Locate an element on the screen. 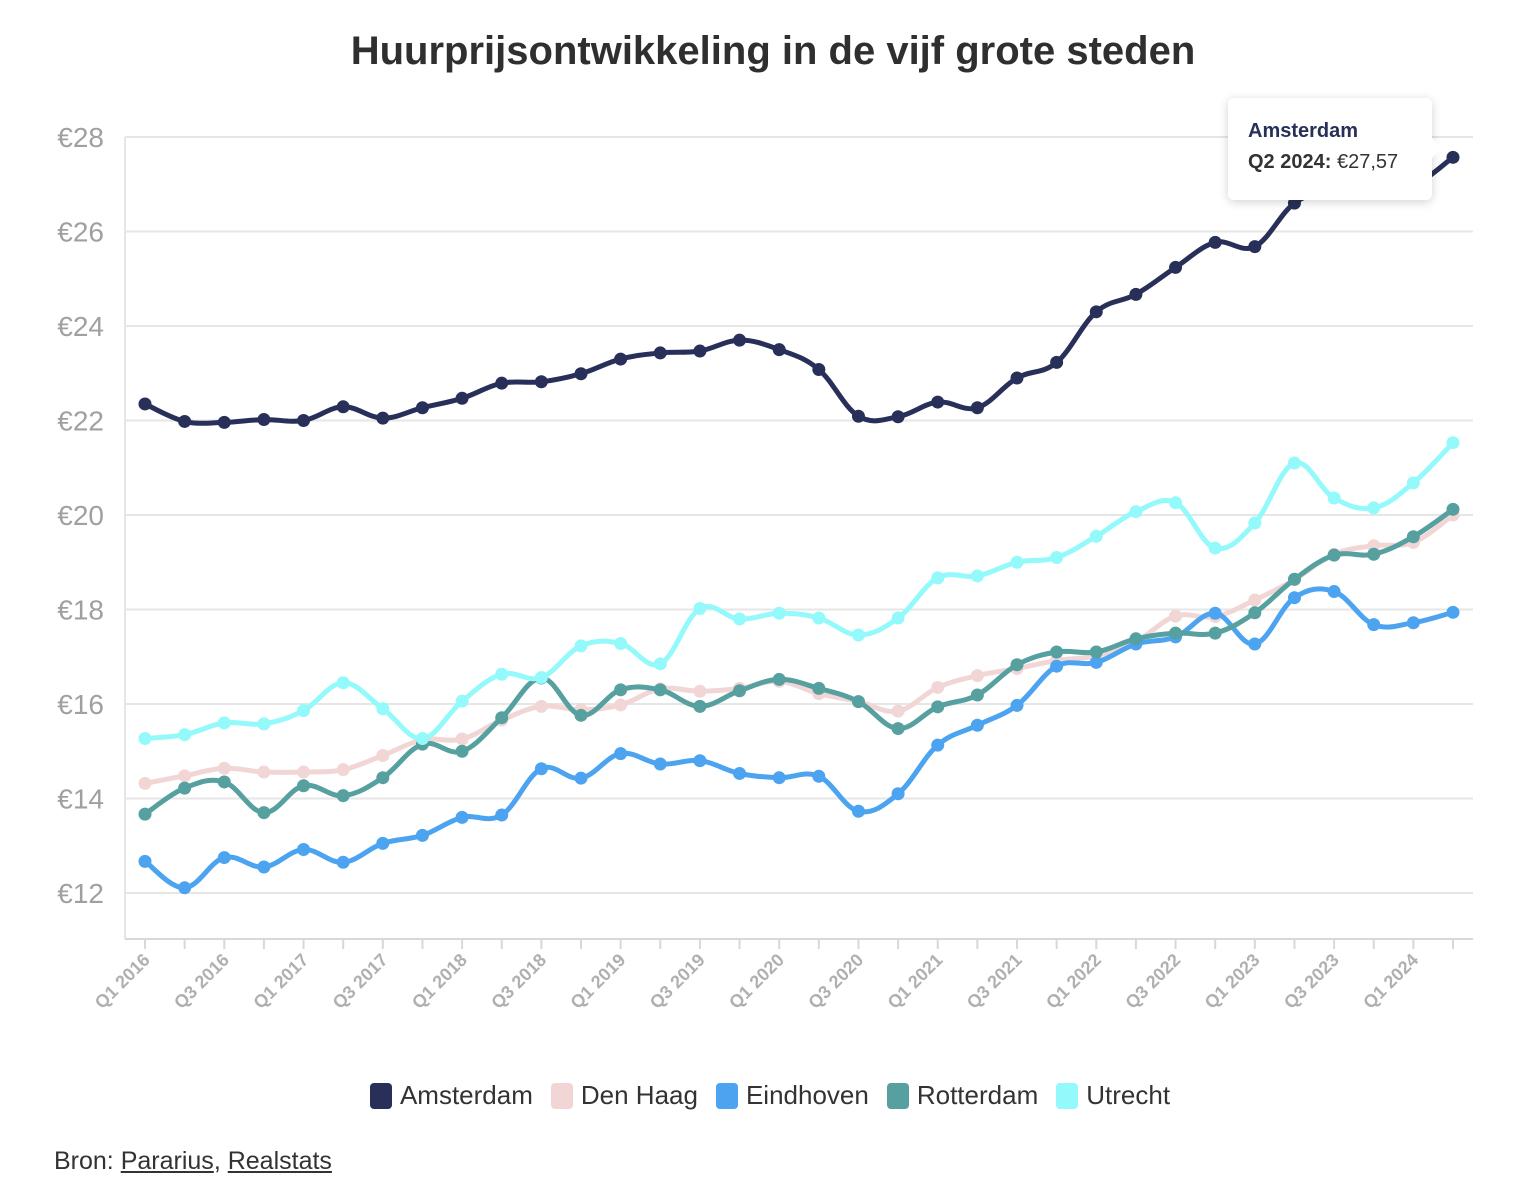  source-link-pararius: Pararius is located at coordinates (167, 1161).